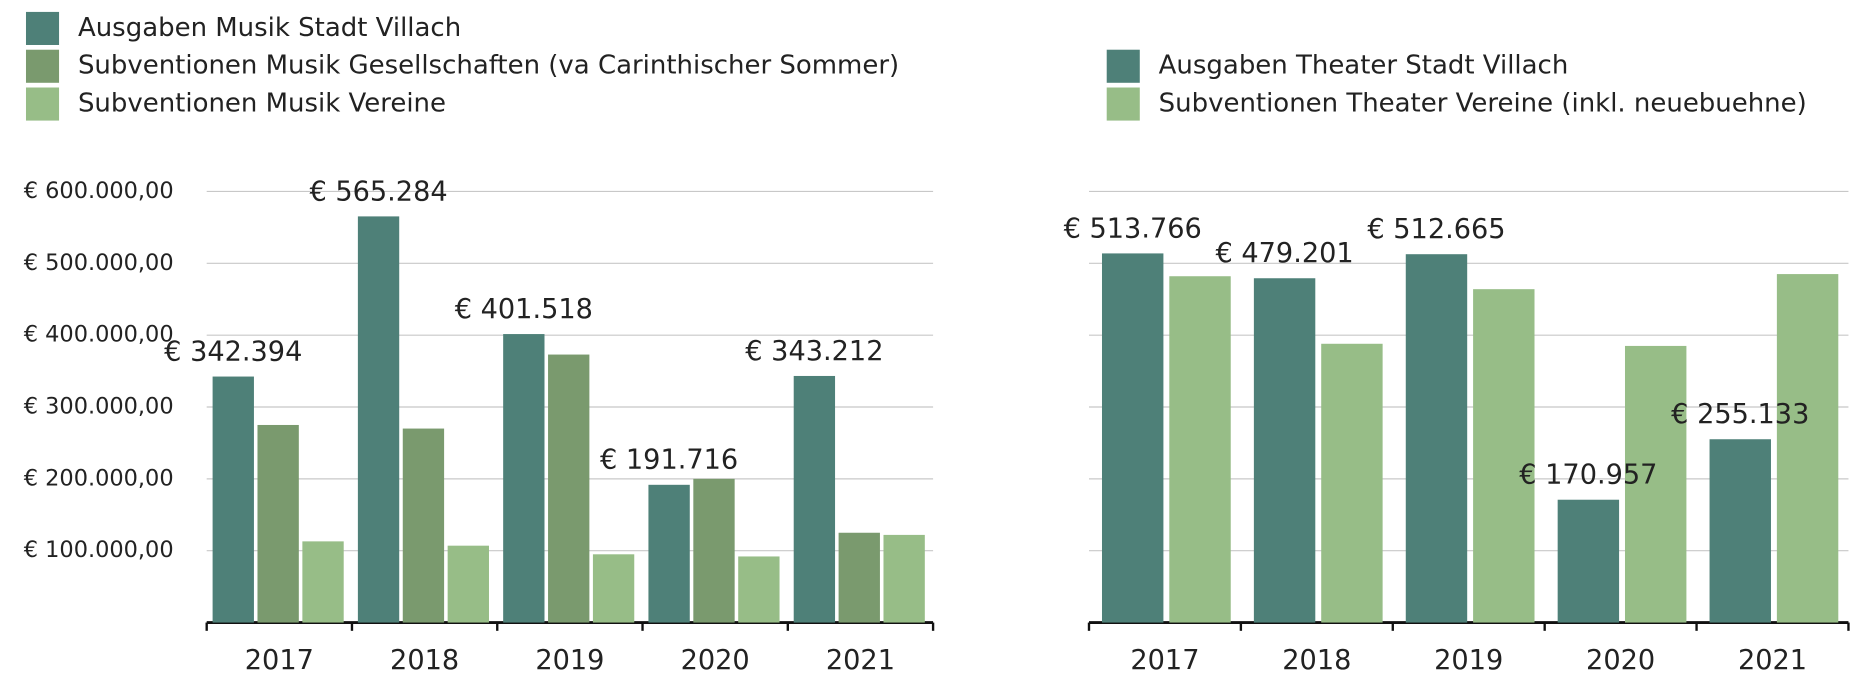 The width and height of the screenshot is (1852, 677). I want to click on data-label: € 170.957, so click(1588, 475).